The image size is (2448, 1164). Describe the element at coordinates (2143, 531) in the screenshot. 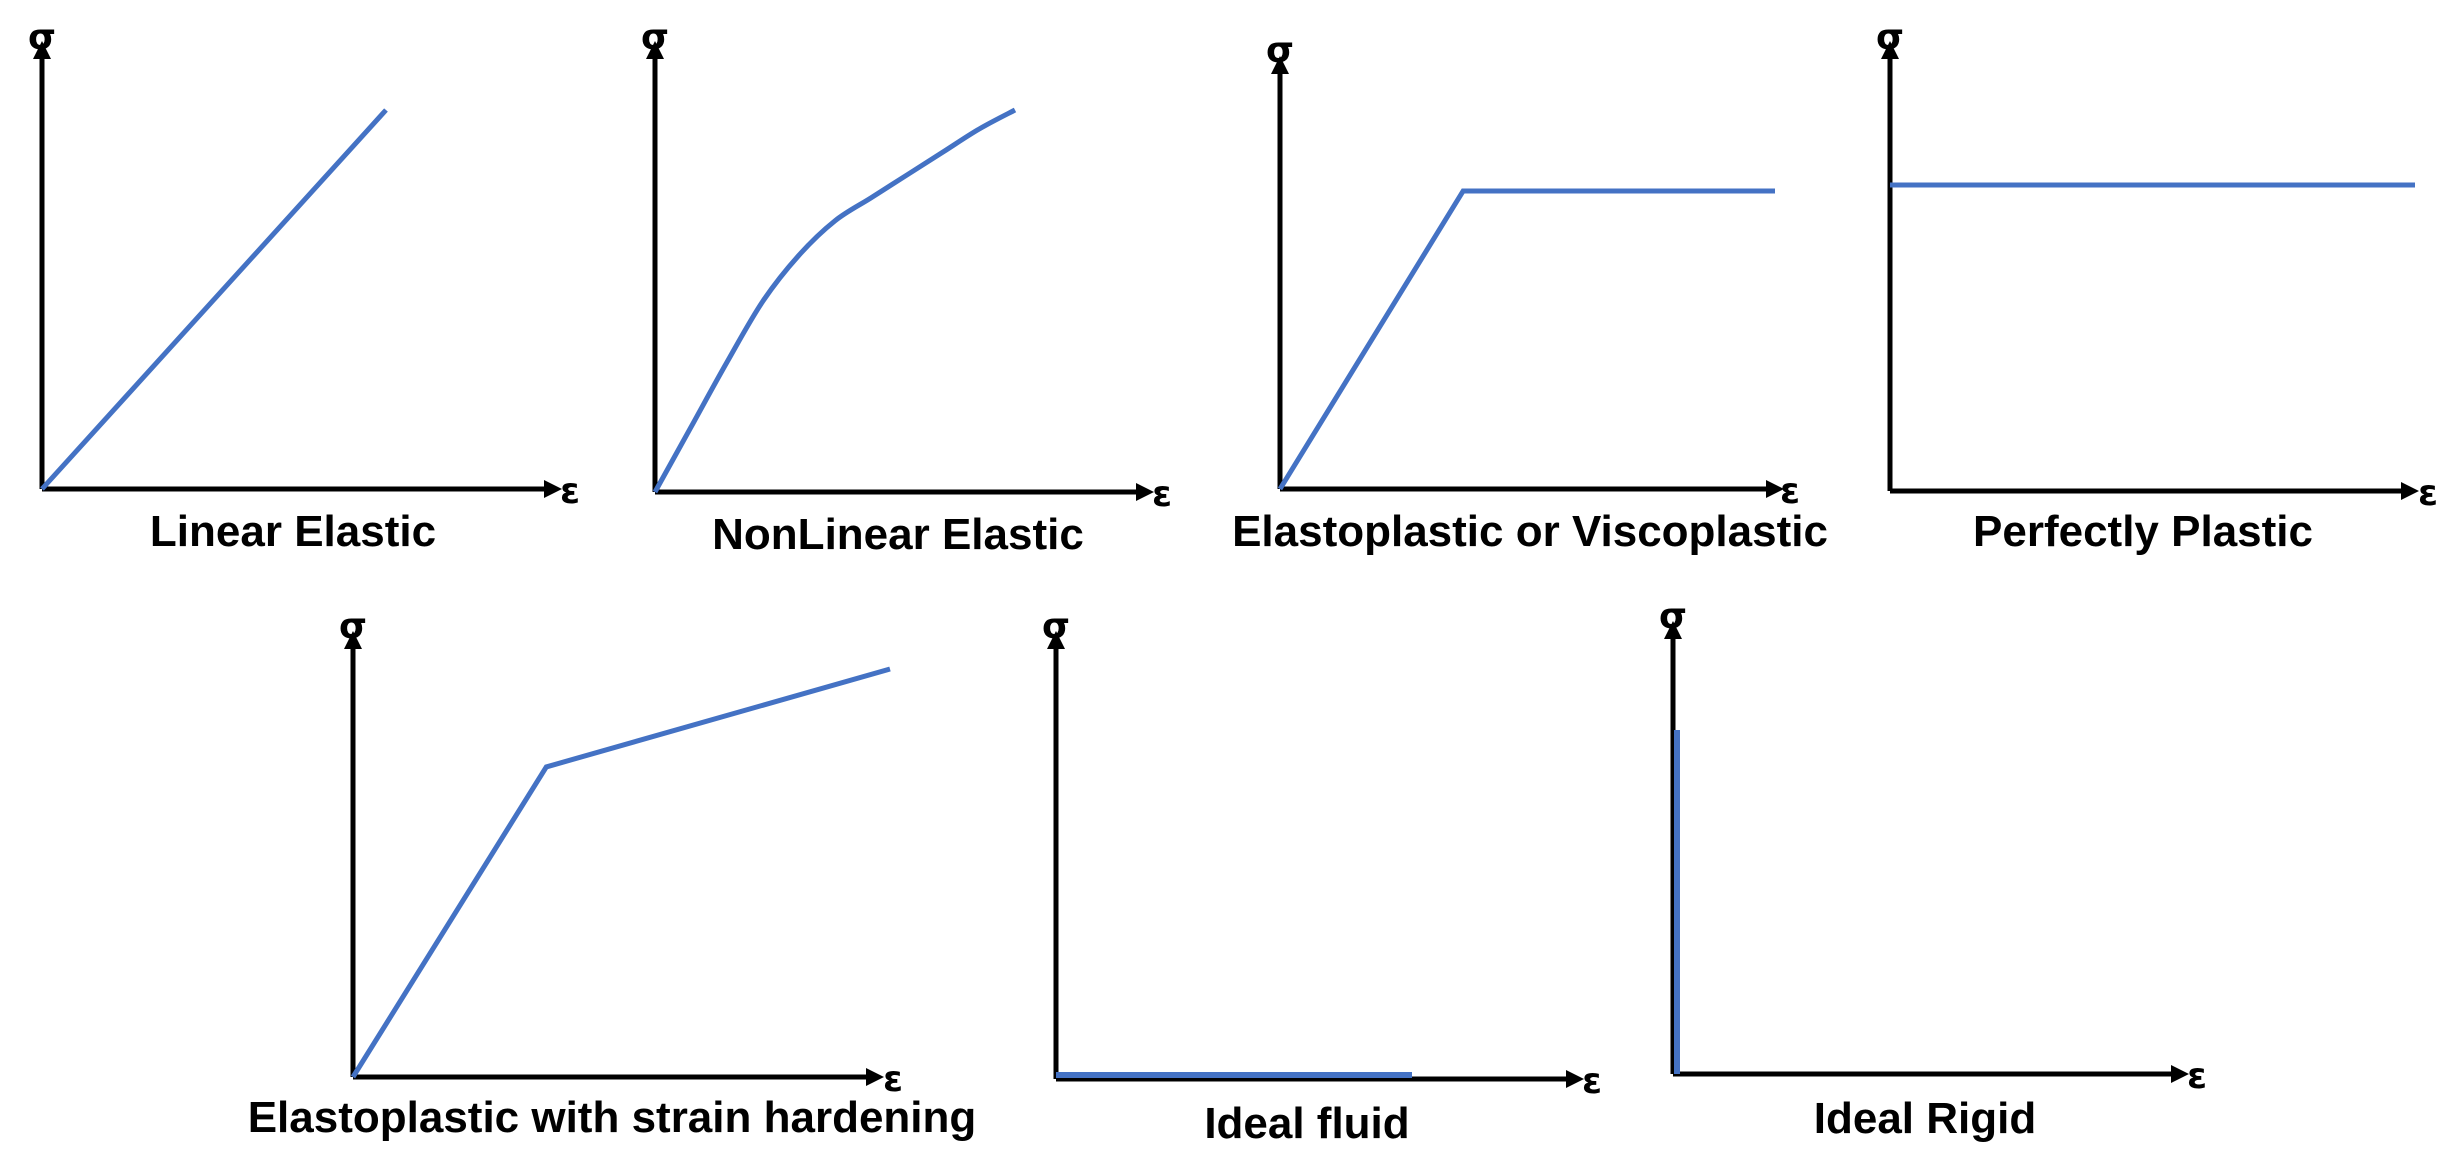

I see `chart-title: Perfectly Plastic` at that location.